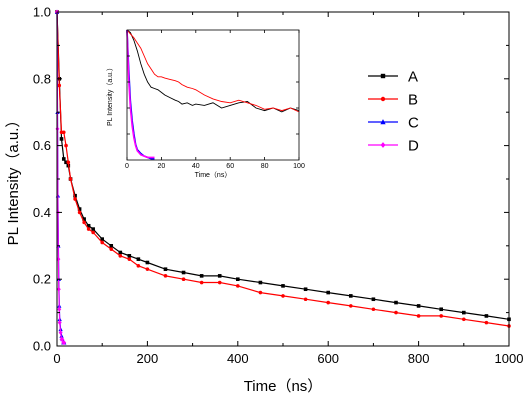 This screenshot has height=402, width=526. Describe the element at coordinates (110, 95) in the screenshot. I see `inset-y-axis-title: PL Intensity（a.u.）` at that location.